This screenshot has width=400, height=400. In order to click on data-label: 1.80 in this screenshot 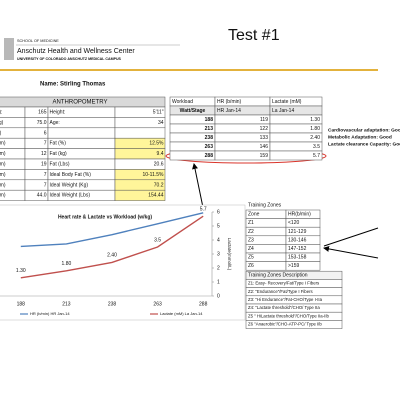, I will do `click(67, 264)`.